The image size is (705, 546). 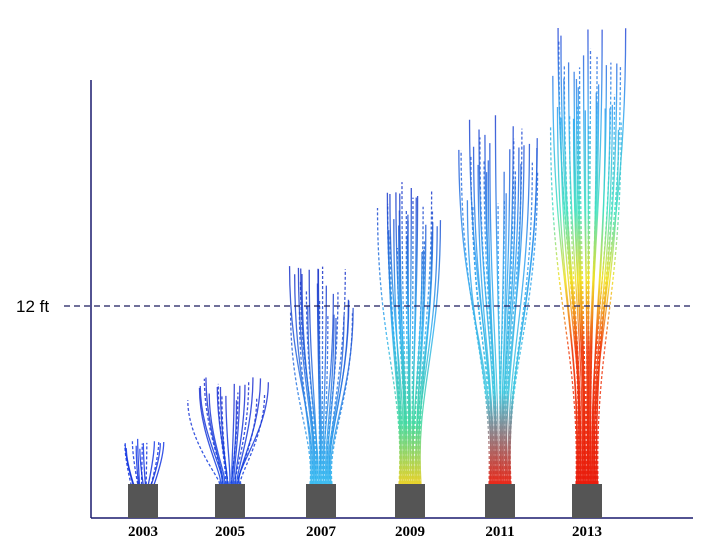 What do you see at coordinates (32, 306) in the screenshot?
I see `reference-label: 12 ft` at bounding box center [32, 306].